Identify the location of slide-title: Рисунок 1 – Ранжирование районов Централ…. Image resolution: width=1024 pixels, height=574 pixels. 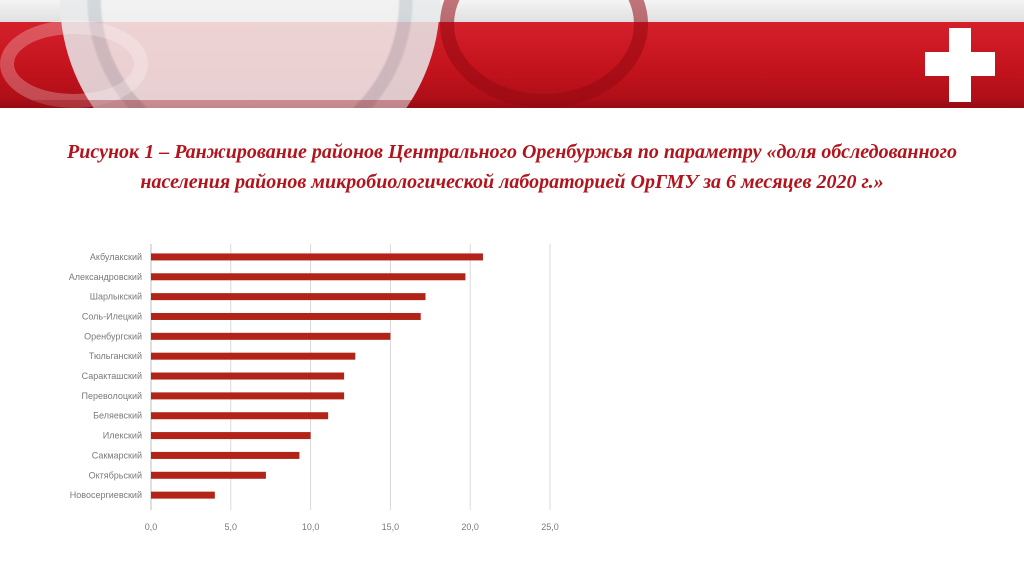
(512, 167).